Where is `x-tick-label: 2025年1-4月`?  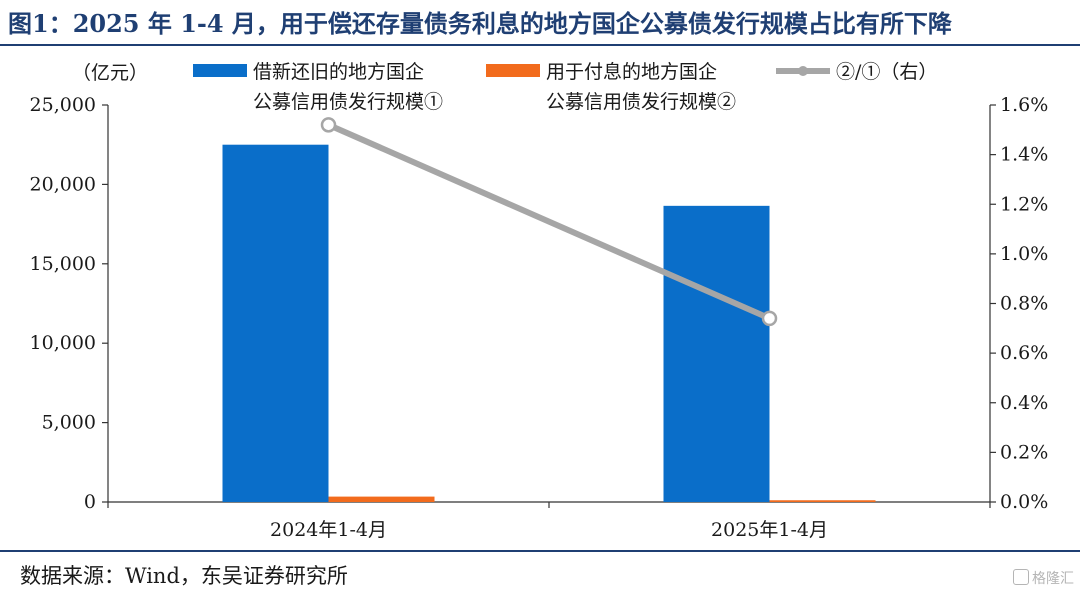 x-tick-label: 2025年1-4月 is located at coordinates (769, 530).